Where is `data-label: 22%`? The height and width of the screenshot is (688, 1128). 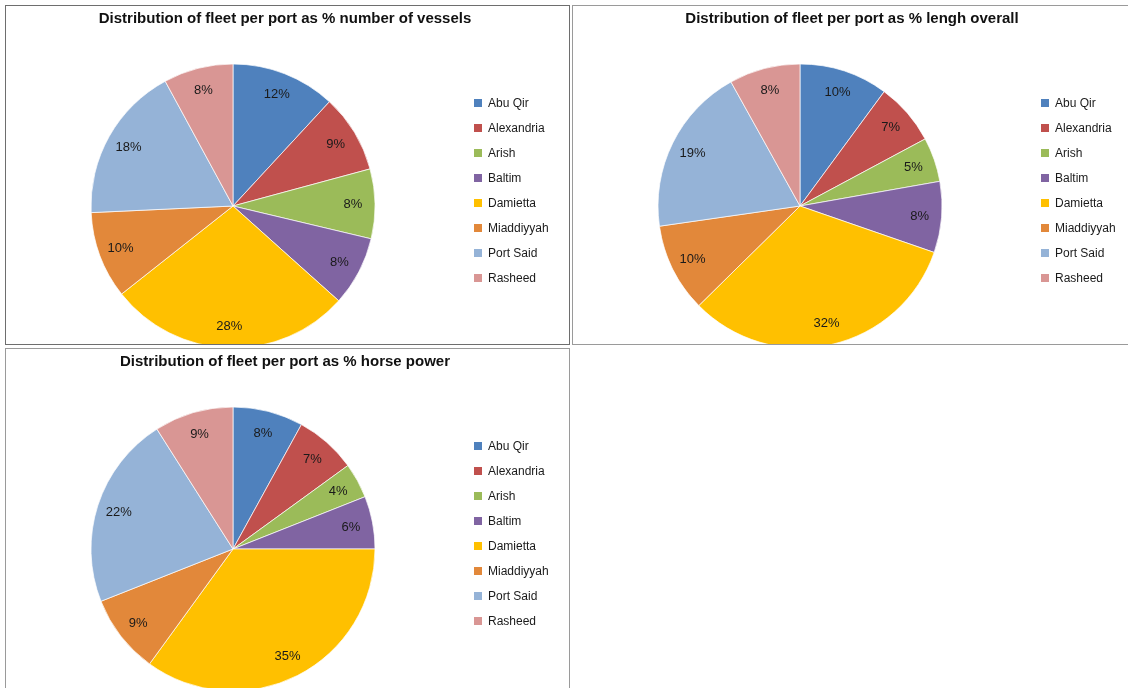
data-label: 22% is located at coordinates (119, 511).